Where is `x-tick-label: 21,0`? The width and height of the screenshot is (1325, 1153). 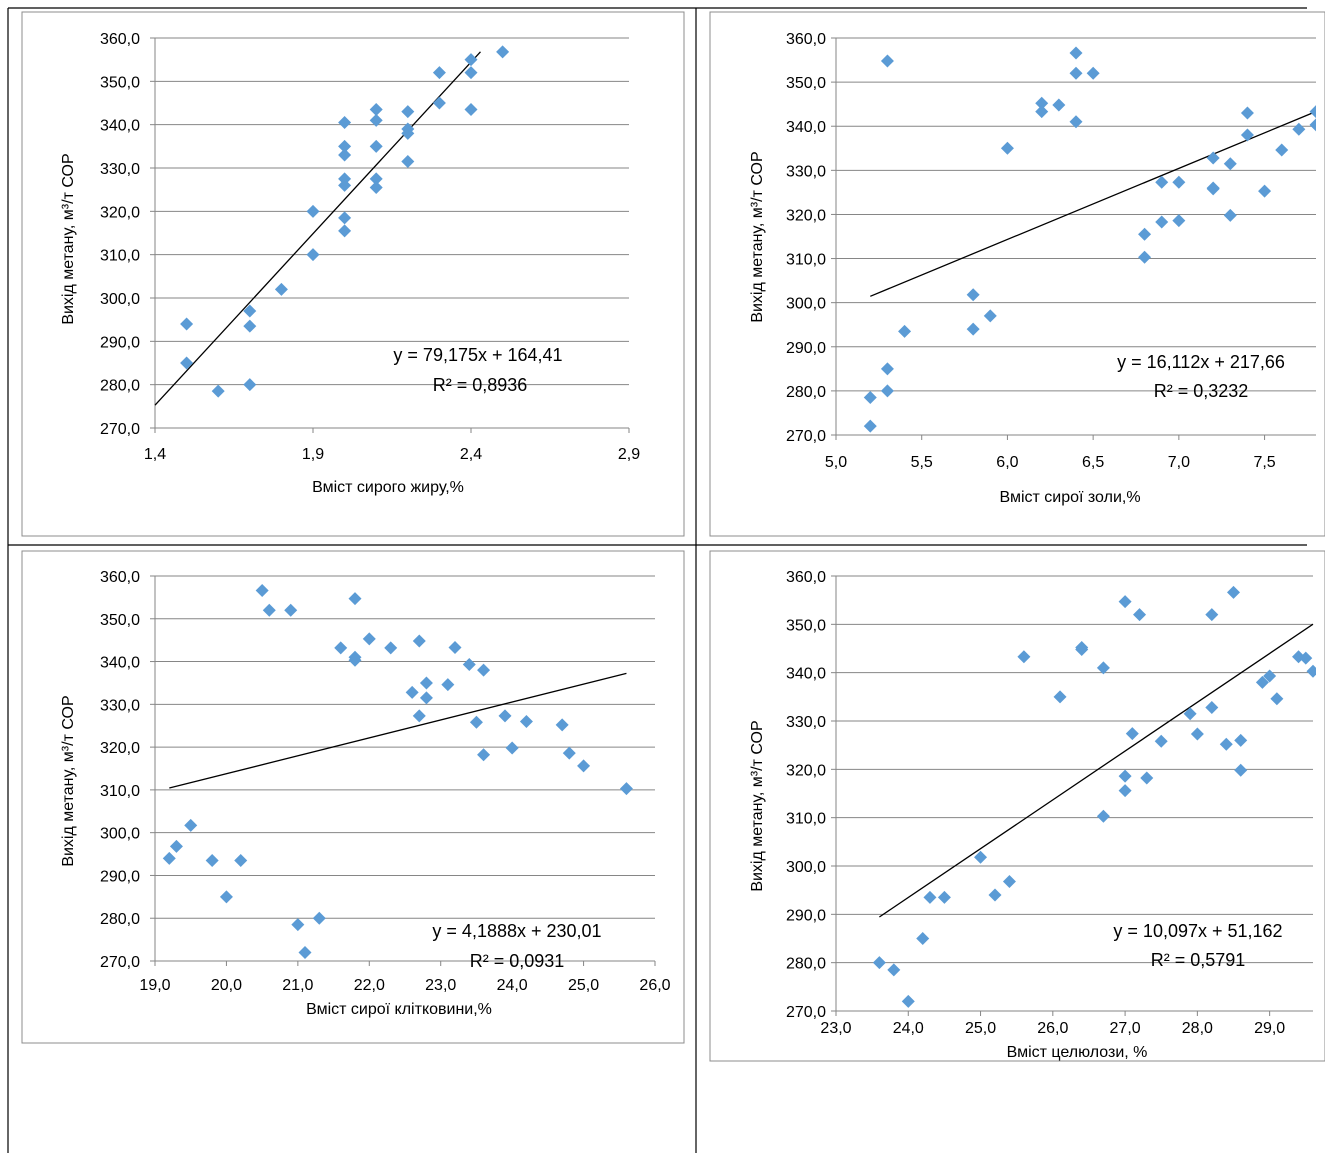 x-tick-label: 21,0 is located at coordinates (297, 985).